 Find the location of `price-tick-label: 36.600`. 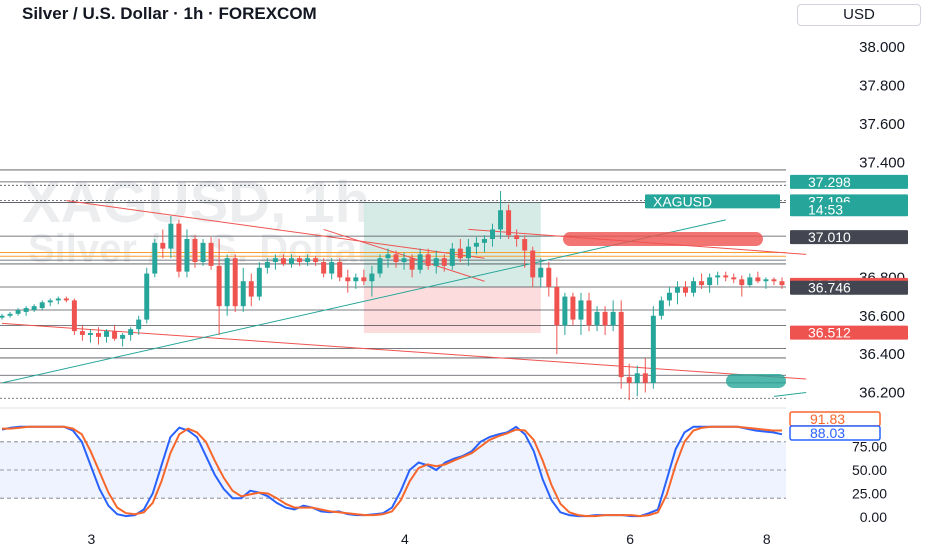

price-tick-label: 36.600 is located at coordinates (882, 316).